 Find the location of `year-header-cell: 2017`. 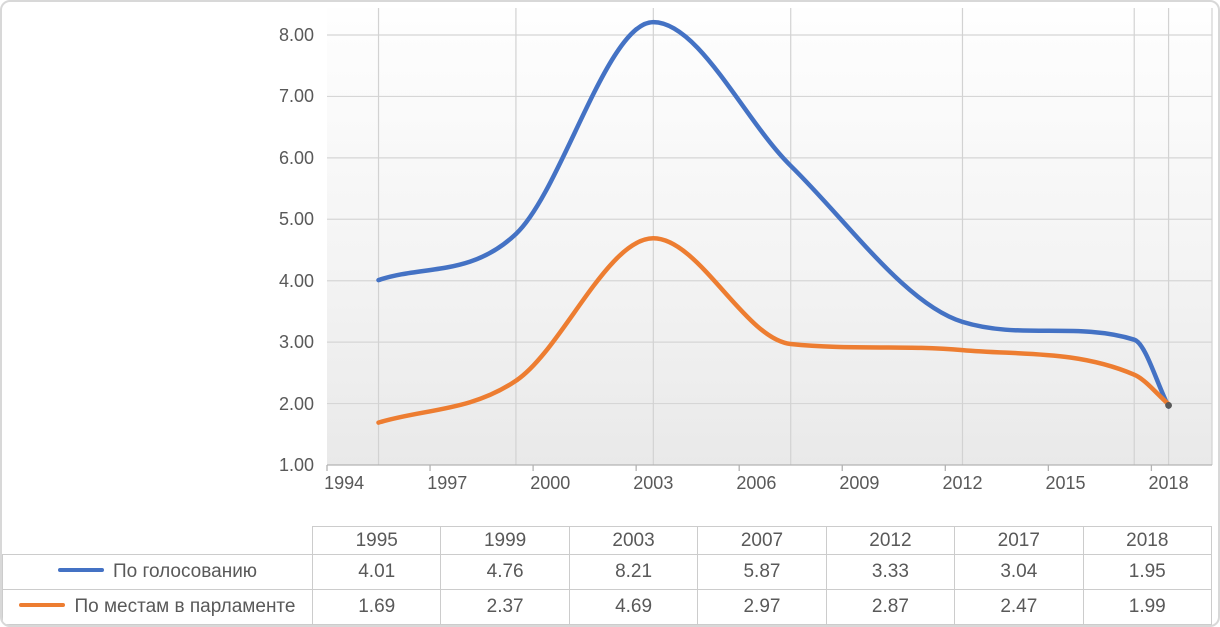

year-header-cell: 2017 is located at coordinates (1019, 540).